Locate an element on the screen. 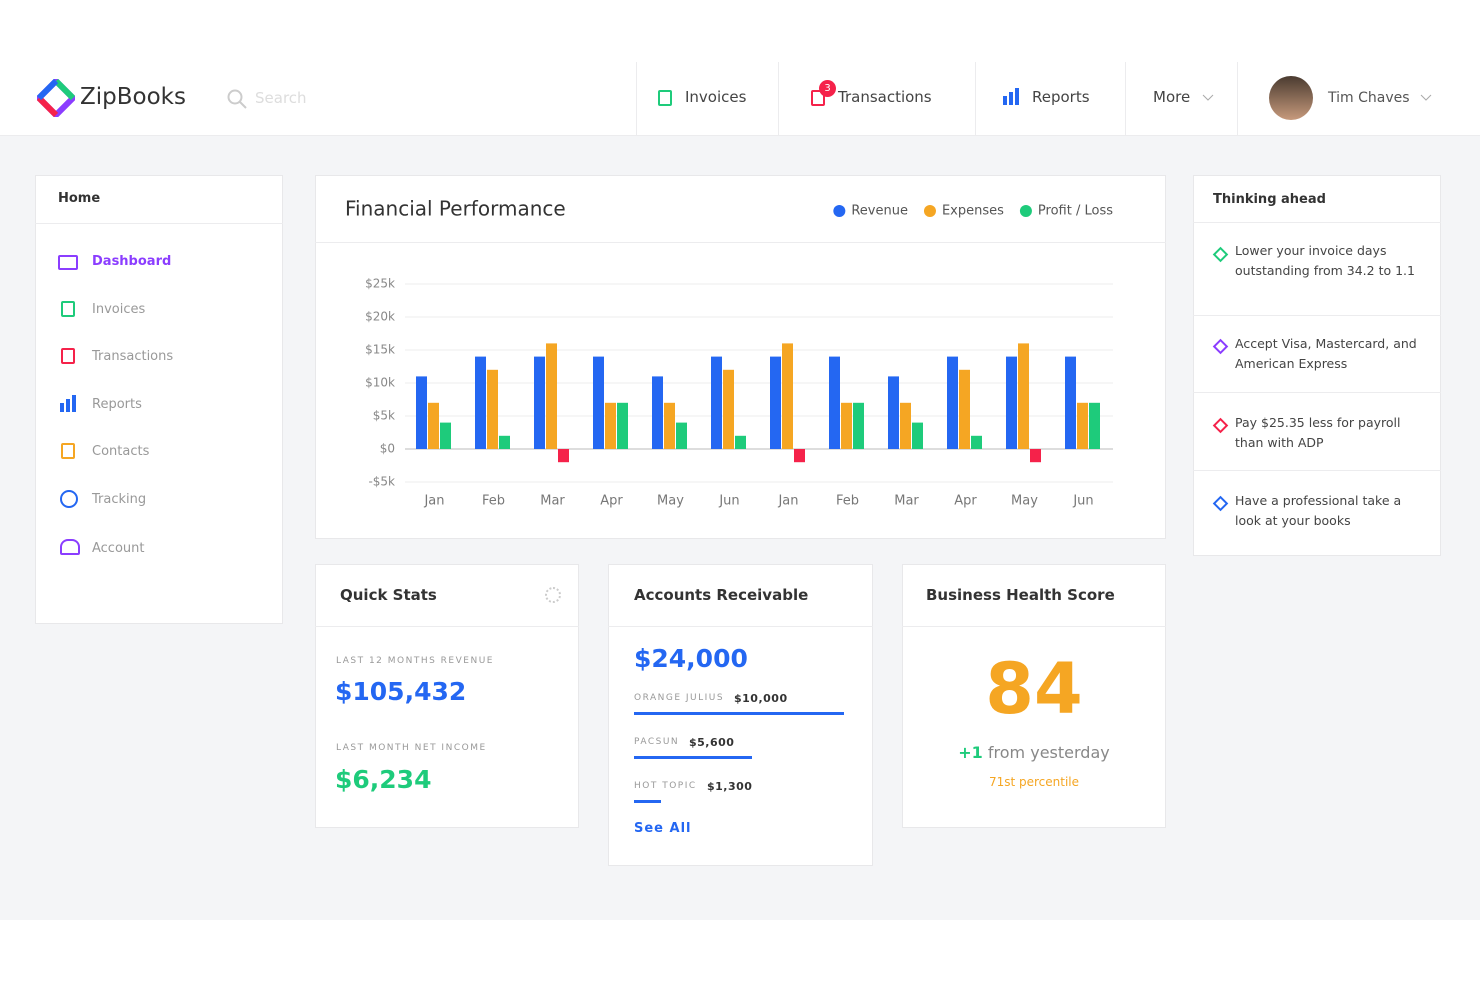 This screenshot has height=987, width=1480. stat-label: LAST 12 MONTHS REVENUE is located at coordinates (415, 661).